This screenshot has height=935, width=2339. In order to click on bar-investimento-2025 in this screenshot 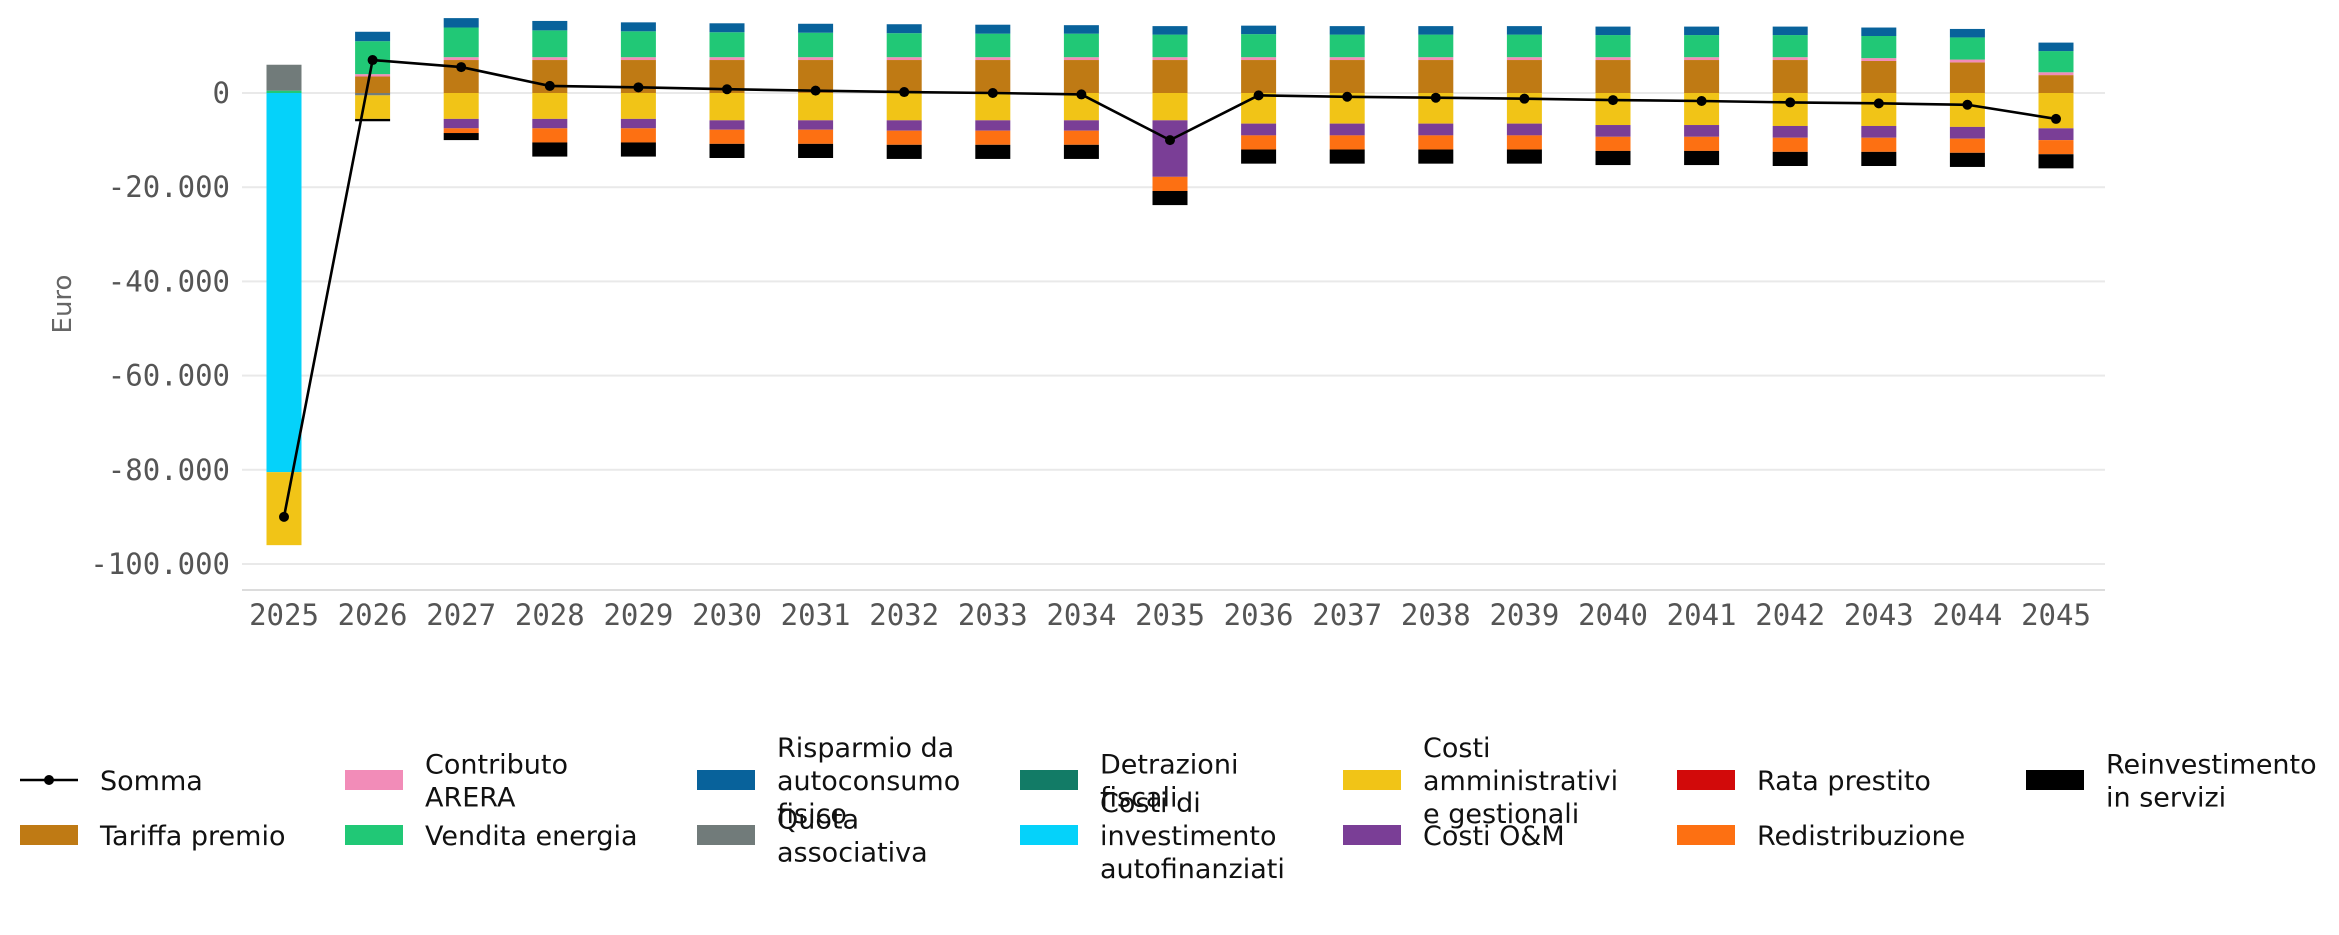, I will do `click(284, 283)`.